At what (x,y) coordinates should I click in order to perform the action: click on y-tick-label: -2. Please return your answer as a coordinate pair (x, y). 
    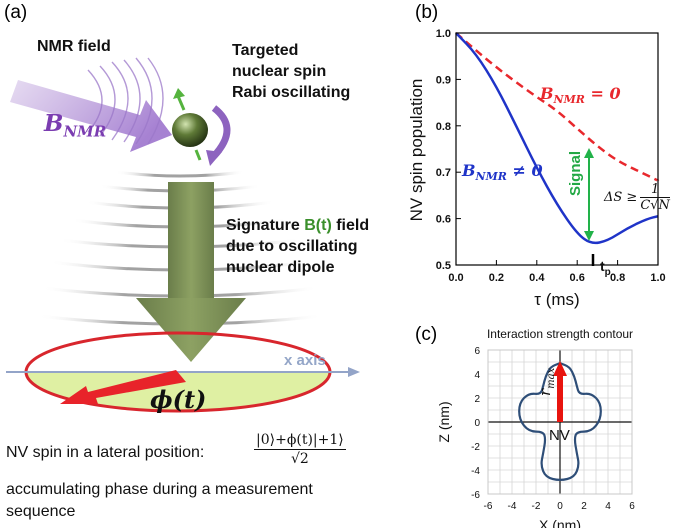
    Looking at the image, I should click on (475, 447).